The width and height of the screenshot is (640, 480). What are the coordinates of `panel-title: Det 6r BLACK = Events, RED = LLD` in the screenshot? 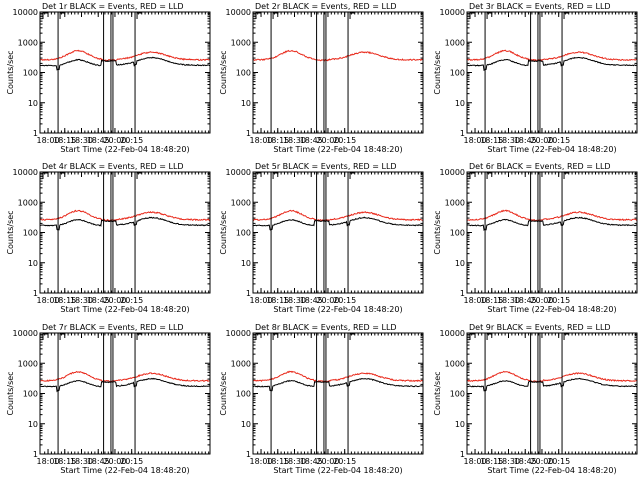 It's located at (540, 166).